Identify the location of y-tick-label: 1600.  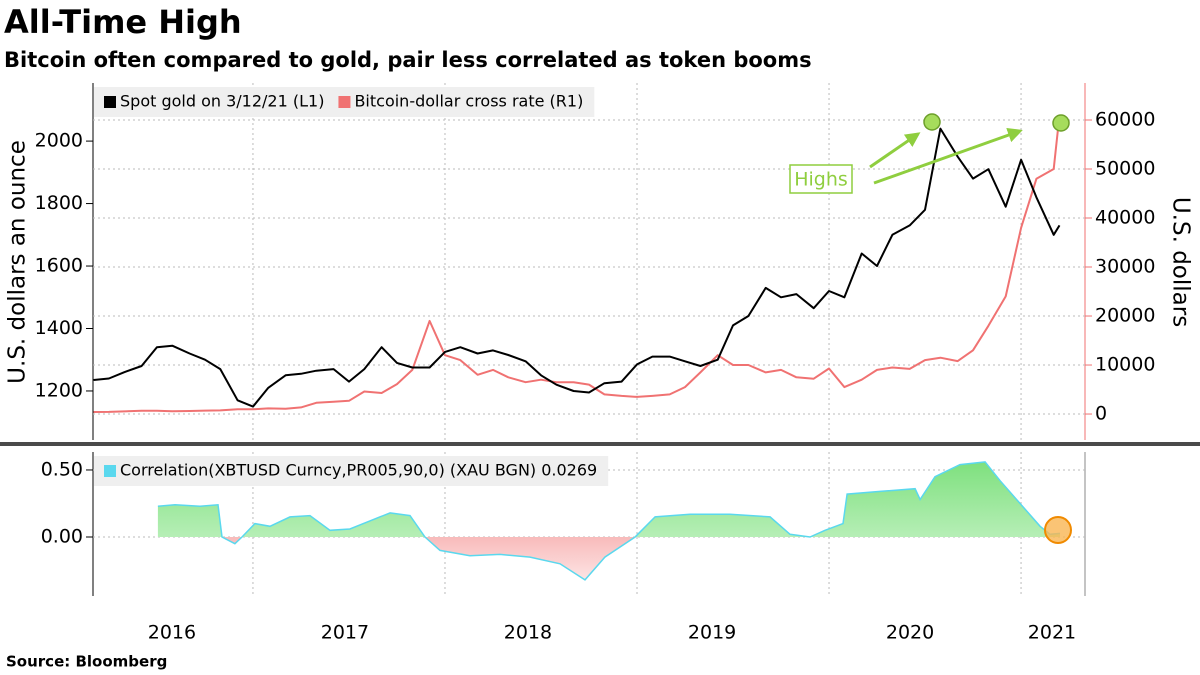
(59, 266).